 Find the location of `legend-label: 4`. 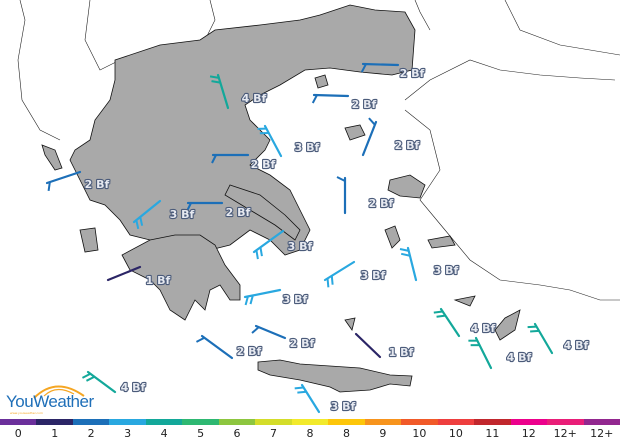

legend-label: 4 is located at coordinates (164, 433).